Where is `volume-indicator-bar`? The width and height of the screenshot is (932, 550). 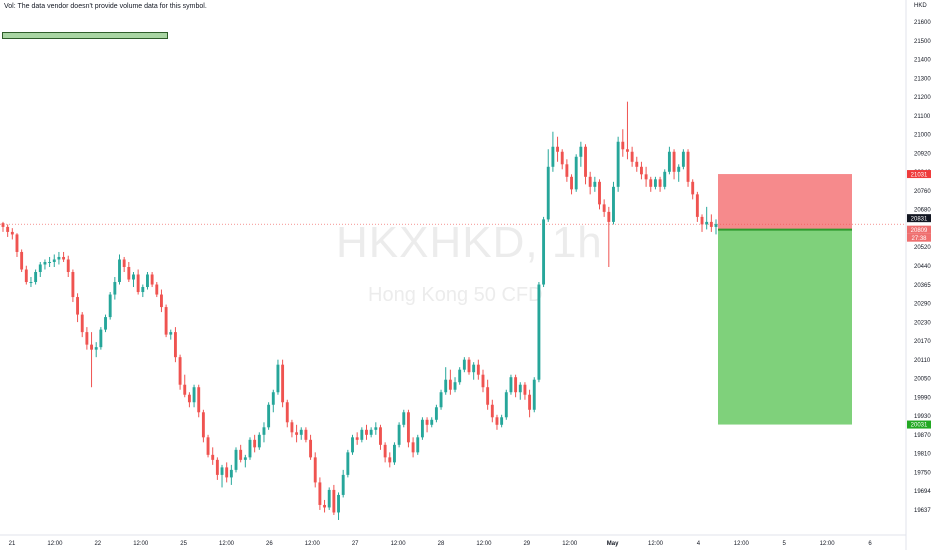 volume-indicator-bar is located at coordinates (85, 35).